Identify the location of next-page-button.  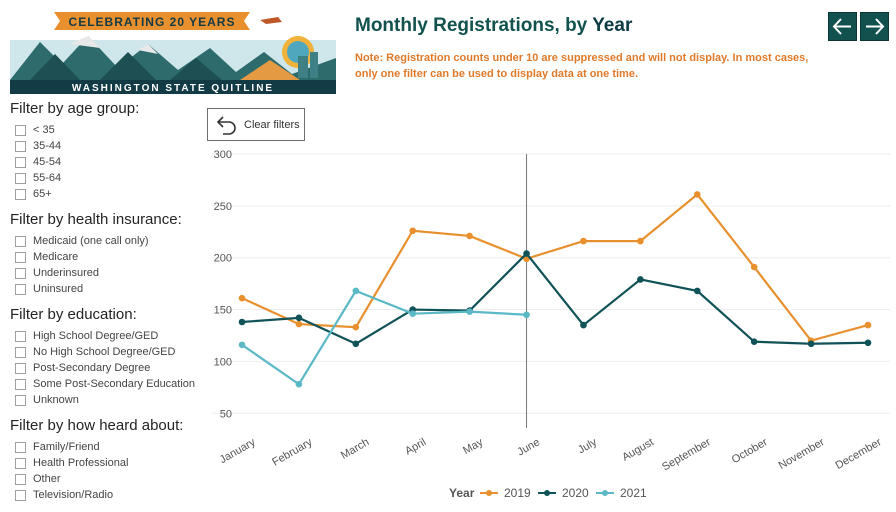
(874, 26).